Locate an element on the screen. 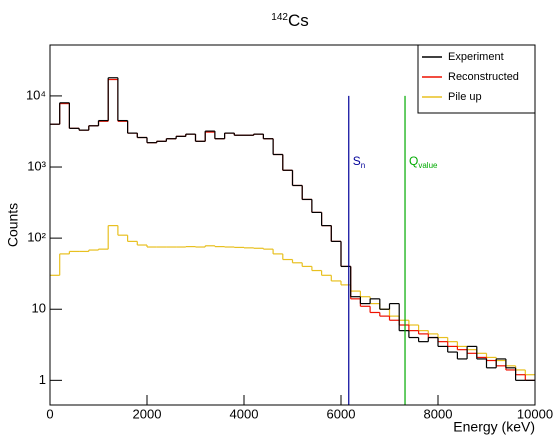 This screenshot has width=556, height=442. y-axis-label: Counts is located at coordinates (13, 225).